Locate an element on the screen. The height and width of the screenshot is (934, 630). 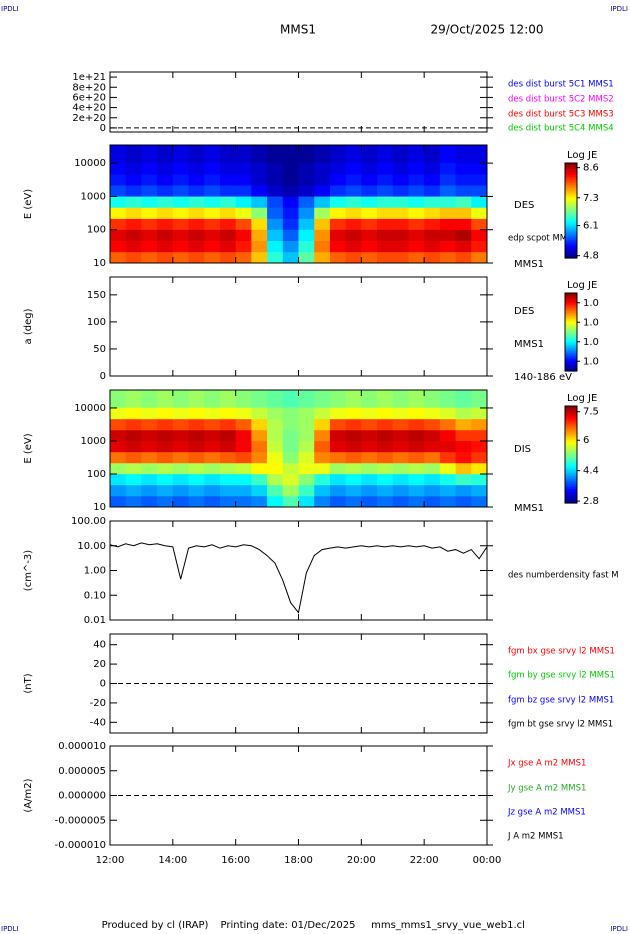
legend-entry: J A m2 MMS1 is located at coordinates (535, 837).